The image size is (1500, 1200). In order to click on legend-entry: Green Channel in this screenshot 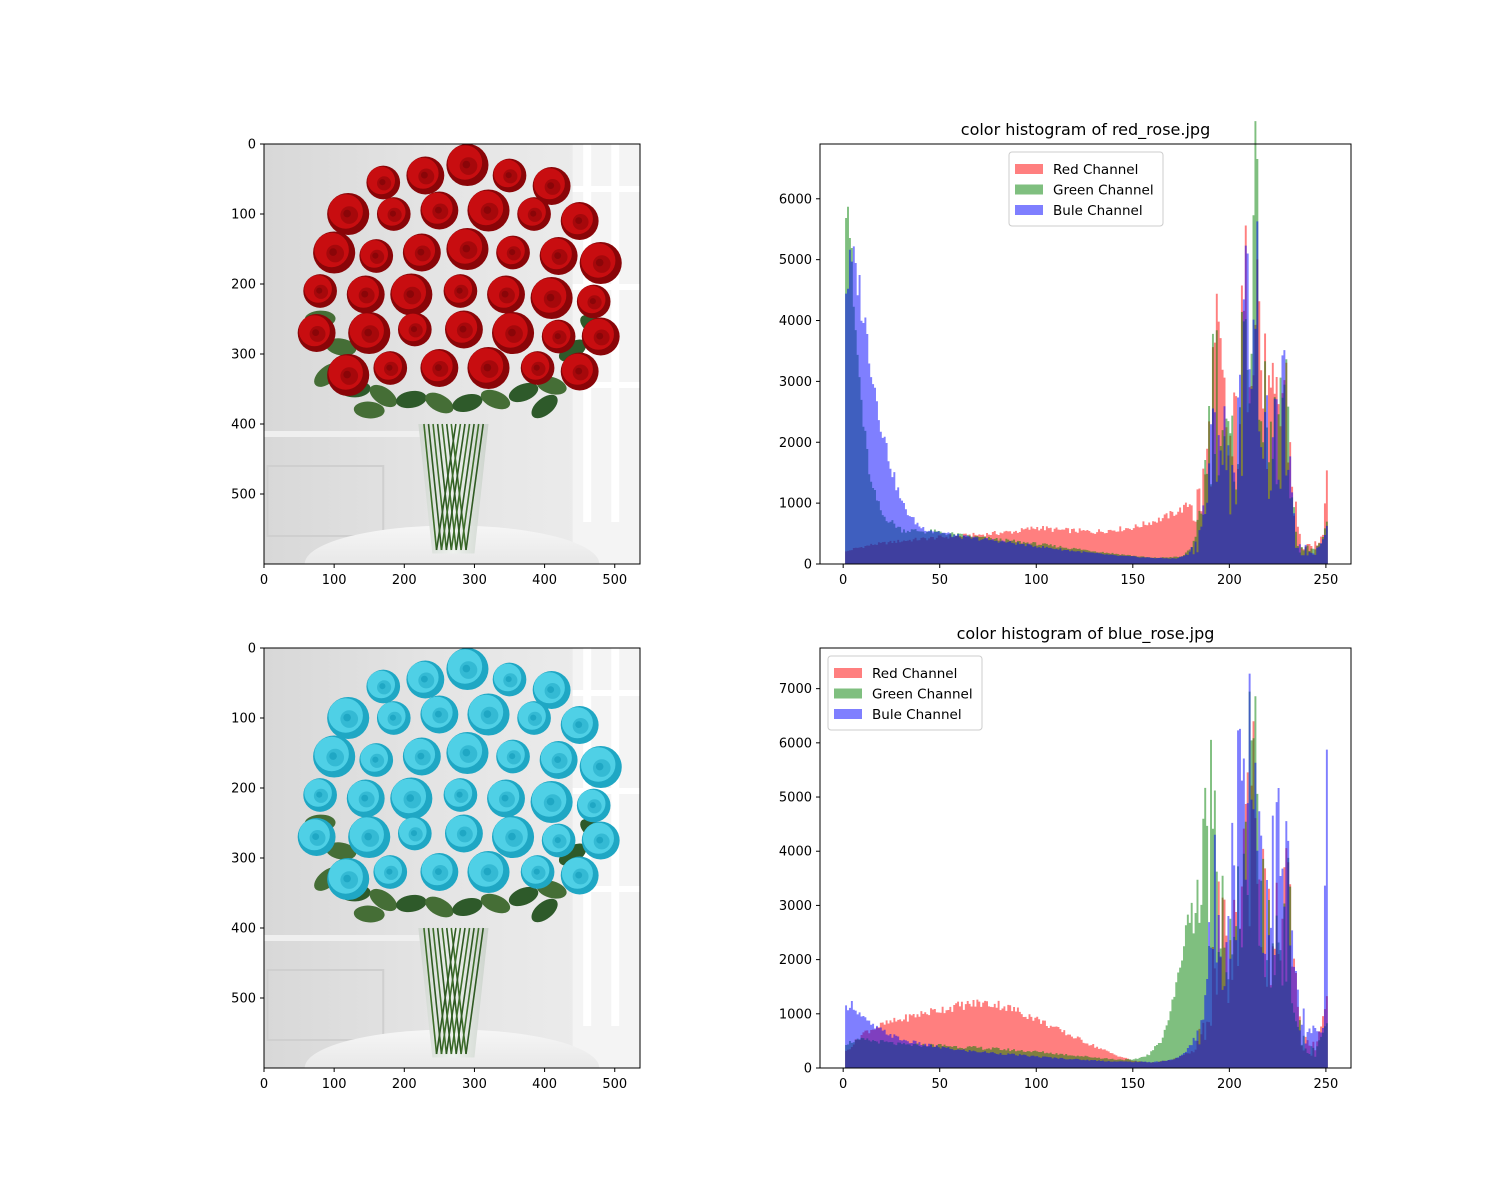, I will do `click(1103, 191)`.